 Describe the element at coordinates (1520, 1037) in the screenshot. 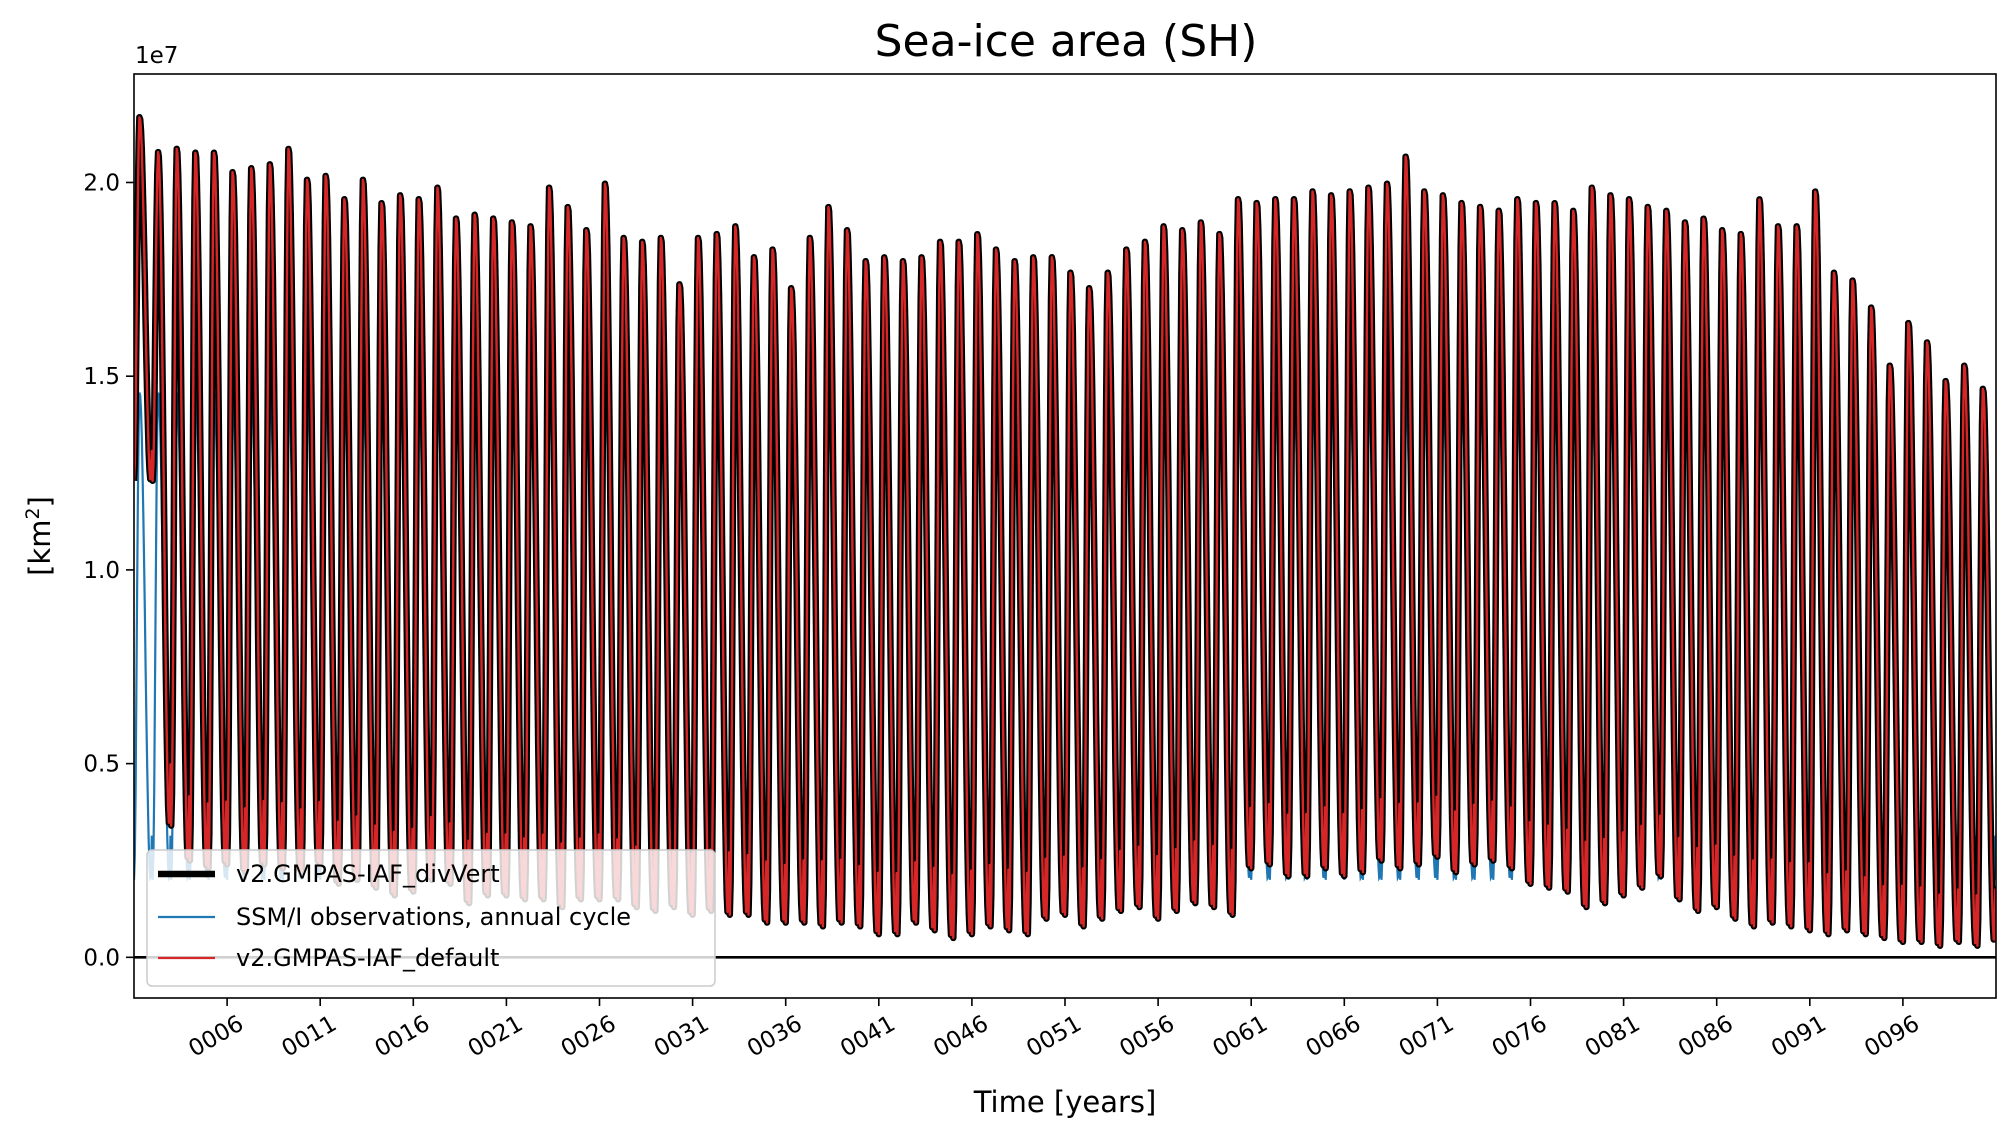

I see `x-tick-label: 0076` at that location.